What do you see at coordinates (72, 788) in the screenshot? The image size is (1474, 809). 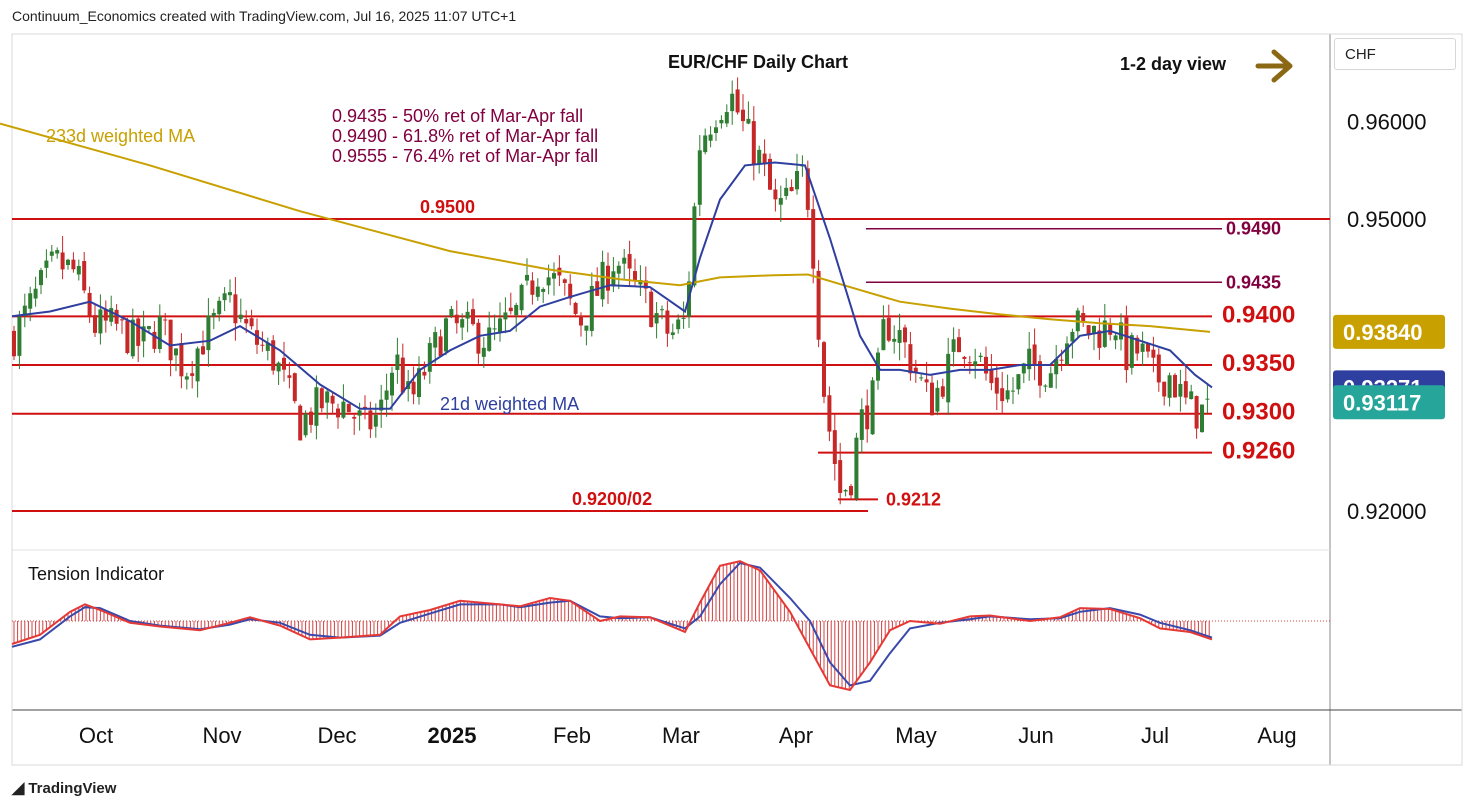 I see `tradingview-logo-text: TradingView` at bounding box center [72, 788].